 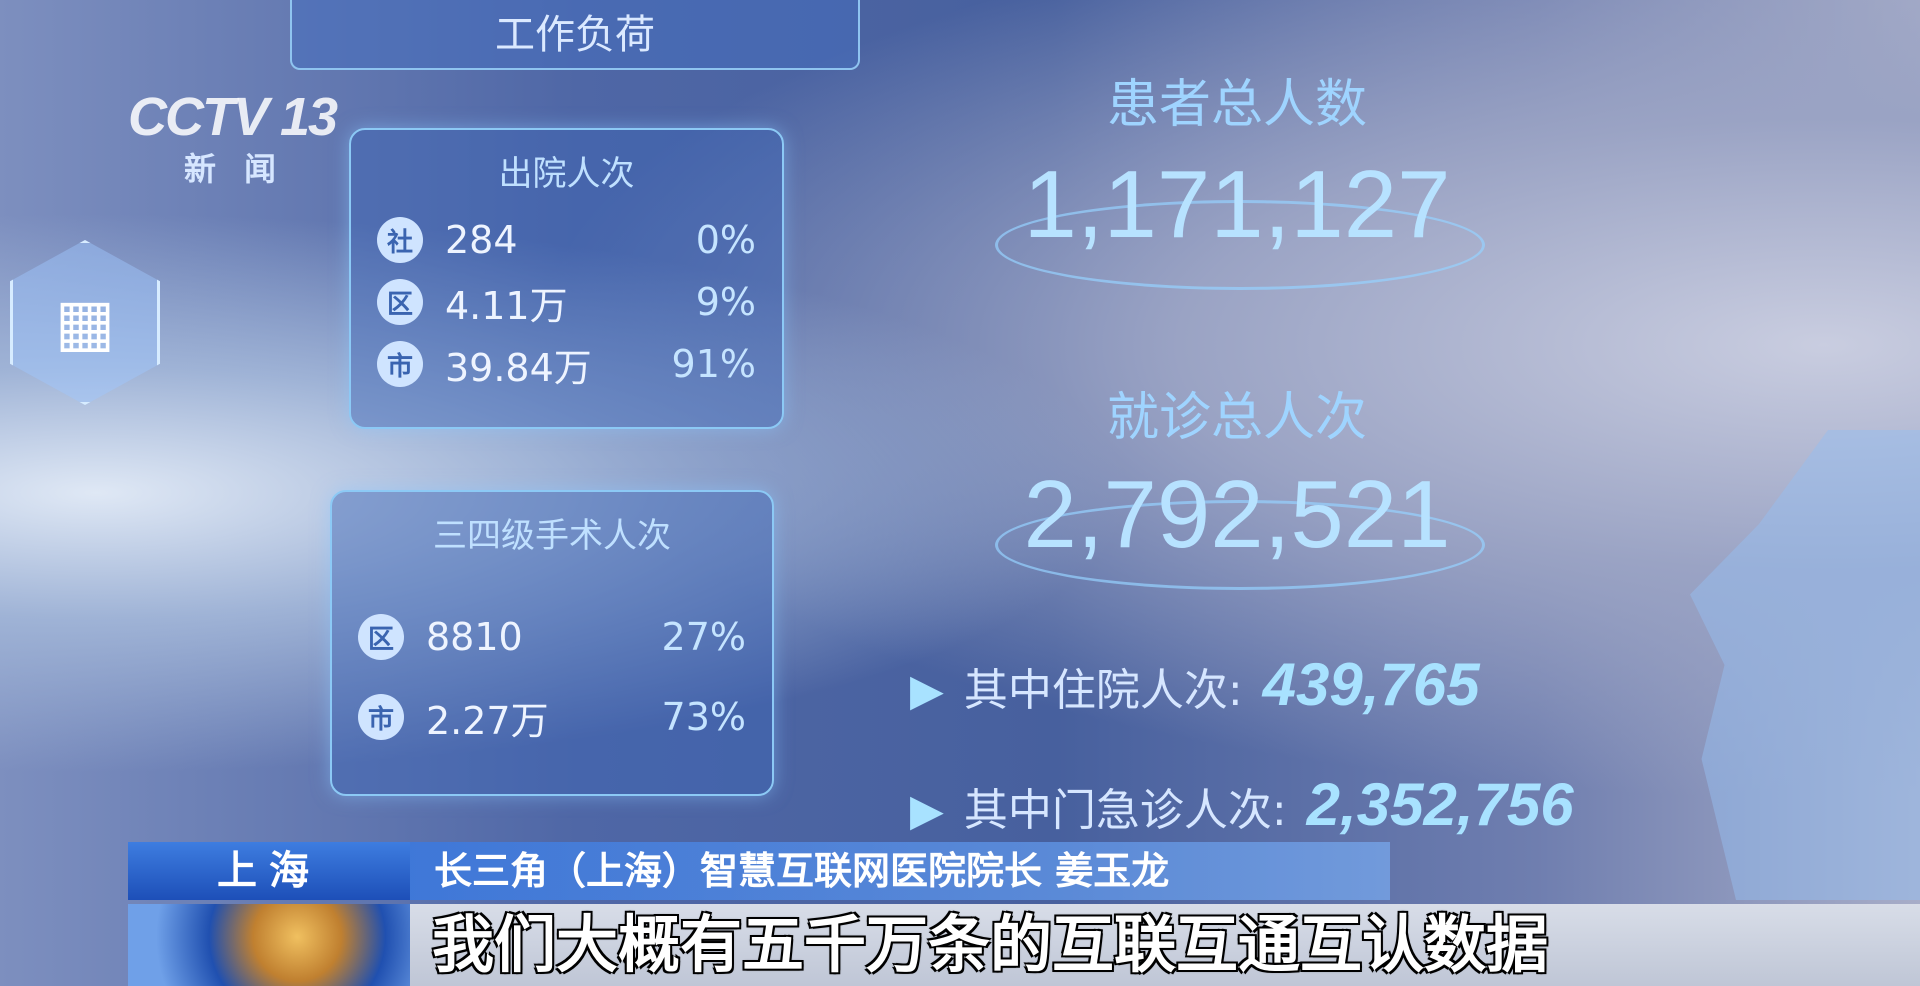 What do you see at coordinates (725, 302) in the screenshot?
I see `percent: 9%` at bounding box center [725, 302].